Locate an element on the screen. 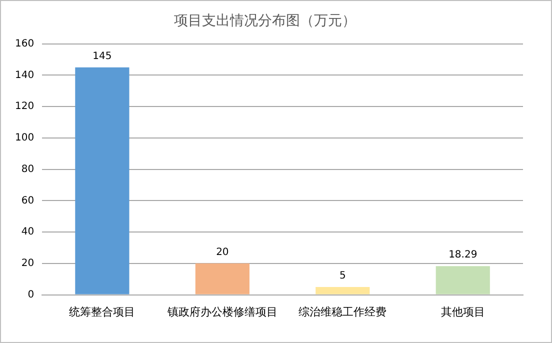 This screenshot has width=552, height=343. data-label: 20 is located at coordinates (222, 252).